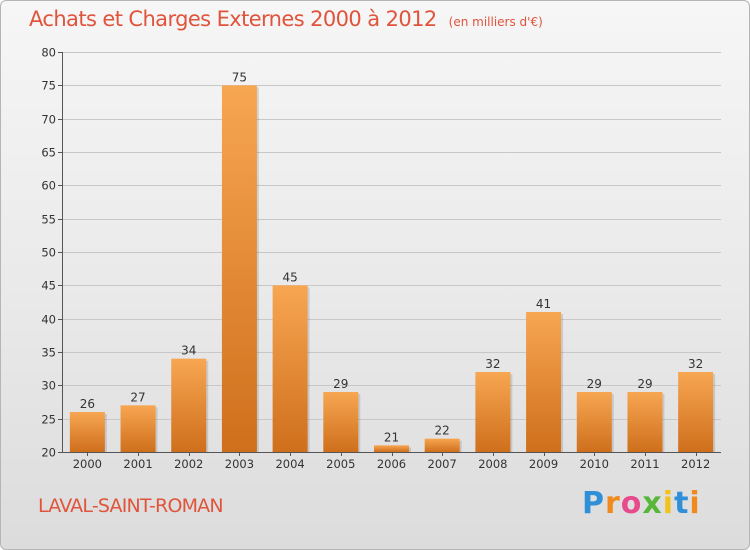  Describe the element at coordinates (137, 464) in the screenshot. I see `x-tick-label: 2001` at that location.